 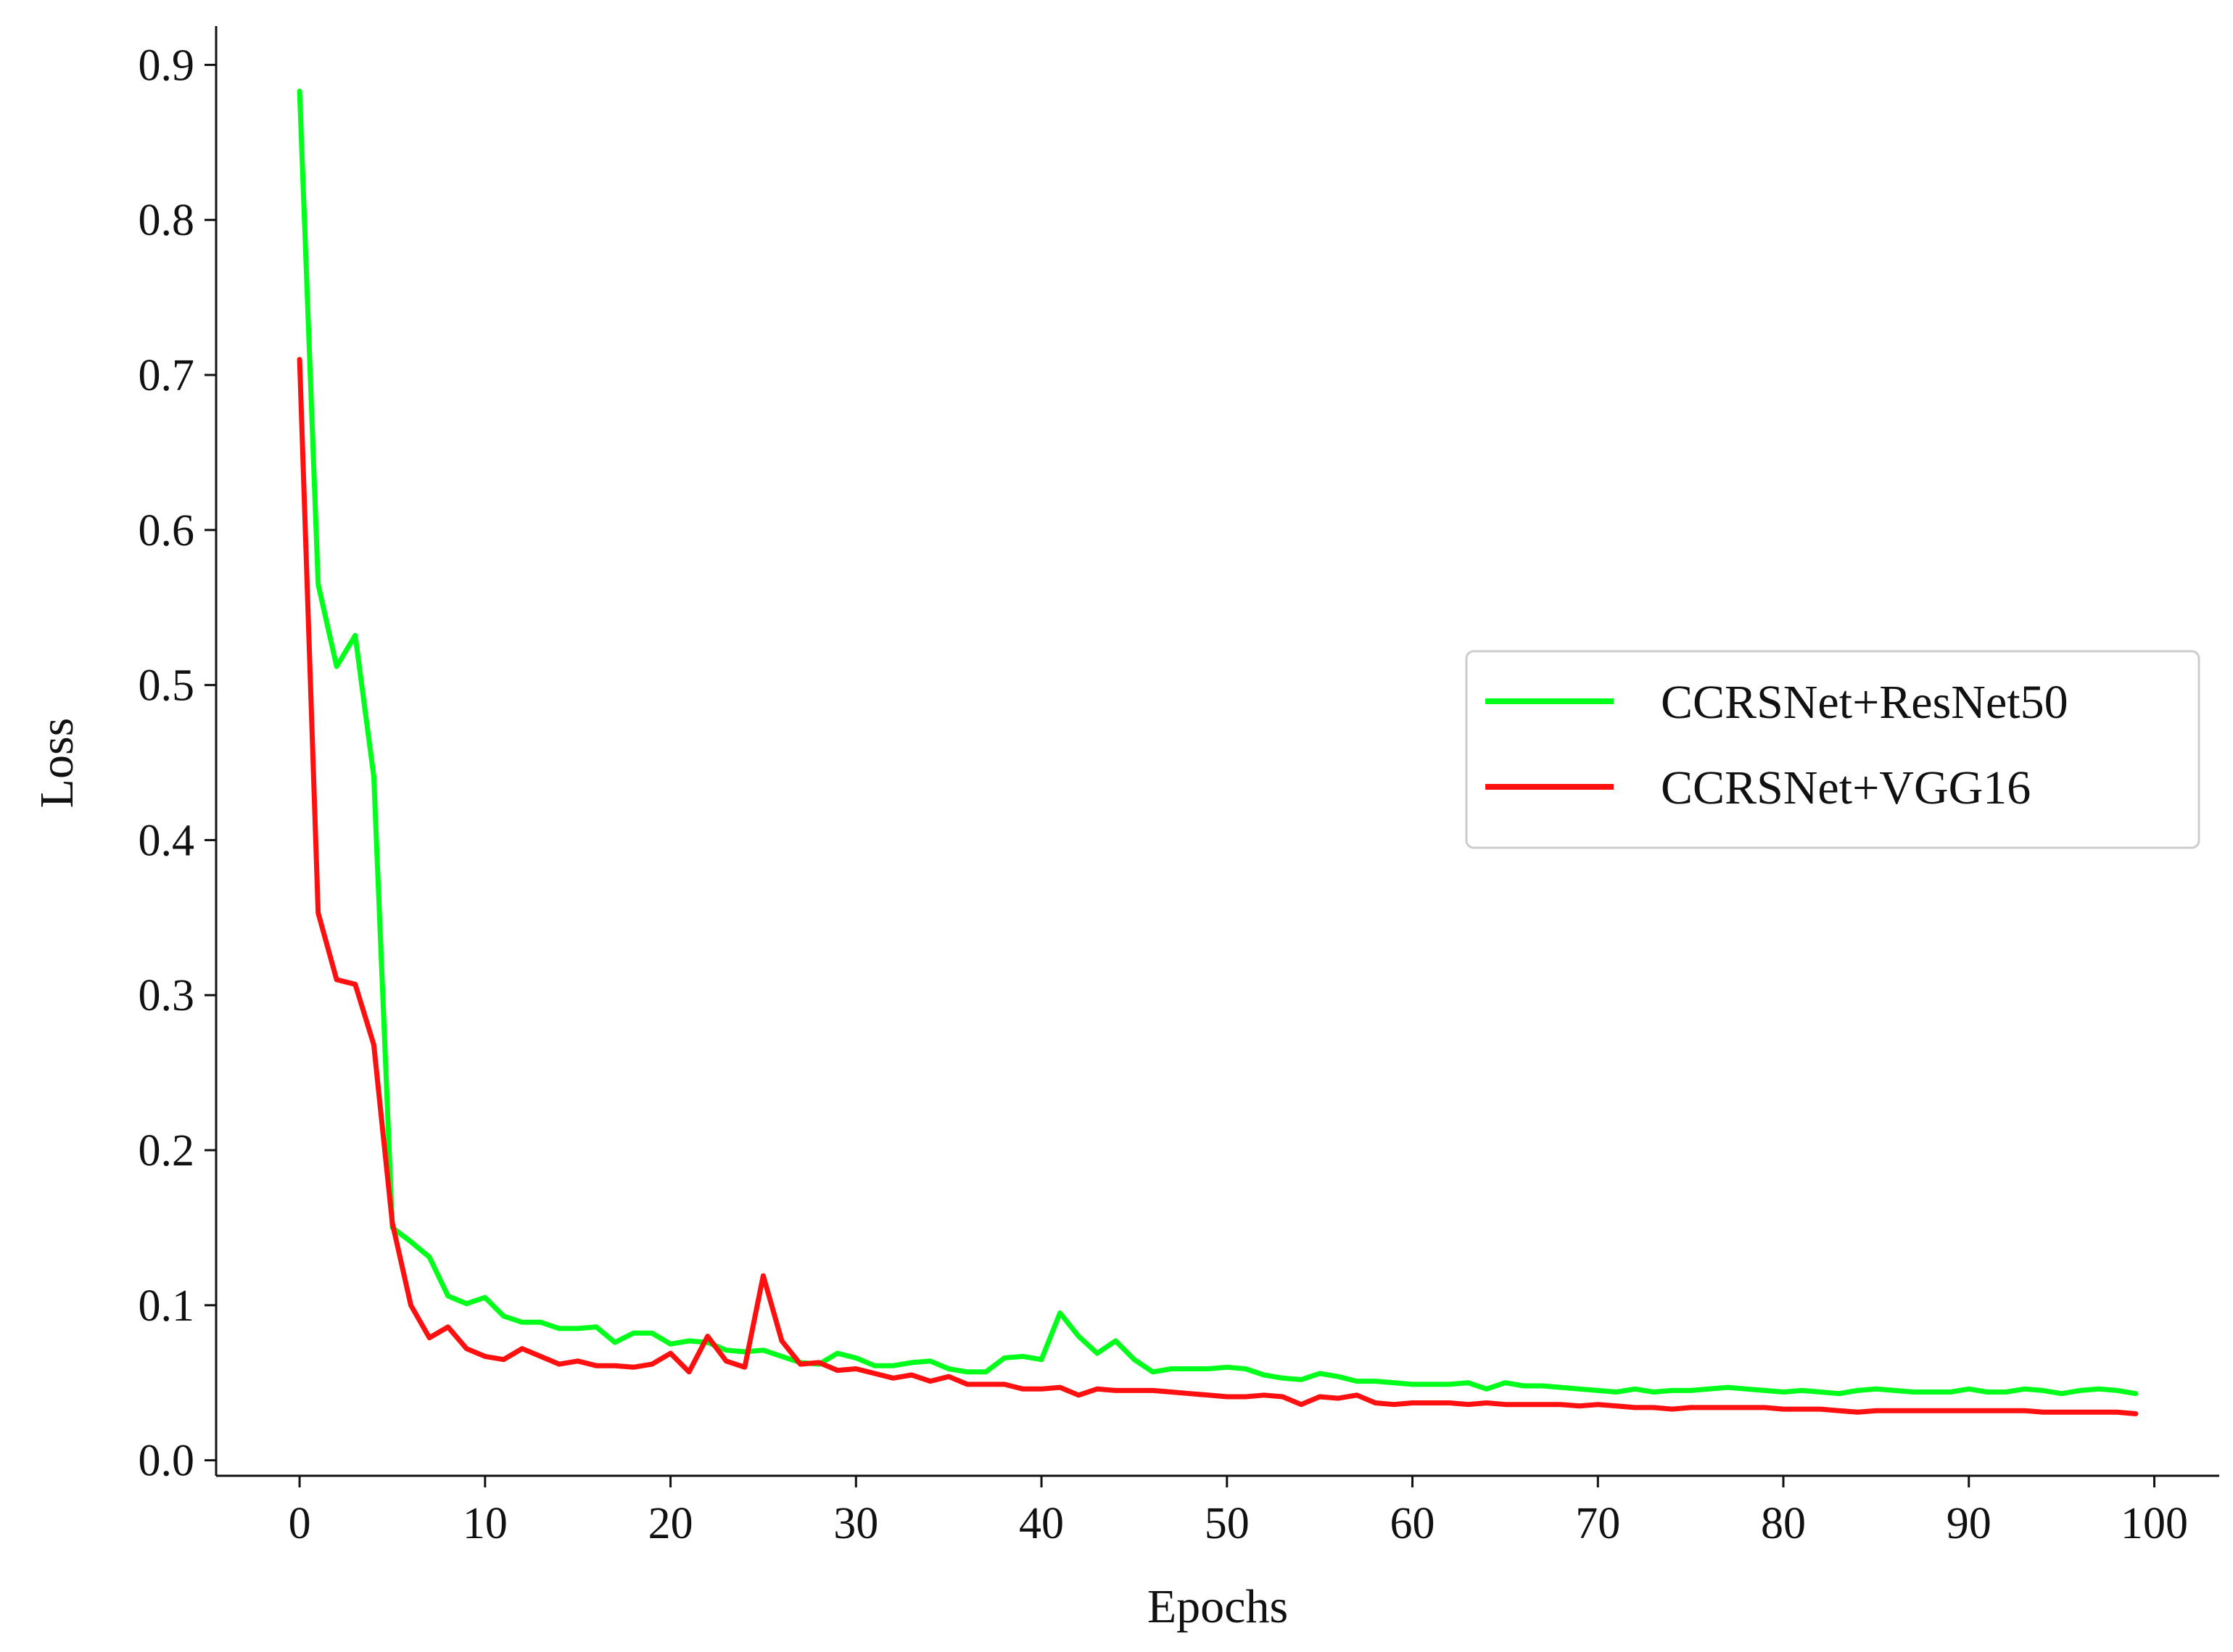 I want to click on y-tick-label: 0.0, so click(x=167, y=1461).